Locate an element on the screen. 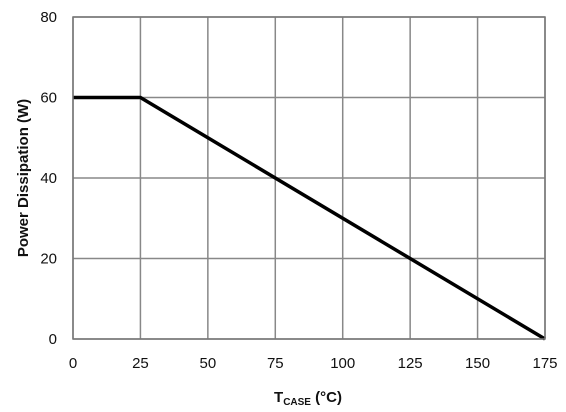 The height and width of the screenshot is (412, 566). x-axis-title-unit: (°C) is located at coordinates (326, 397).